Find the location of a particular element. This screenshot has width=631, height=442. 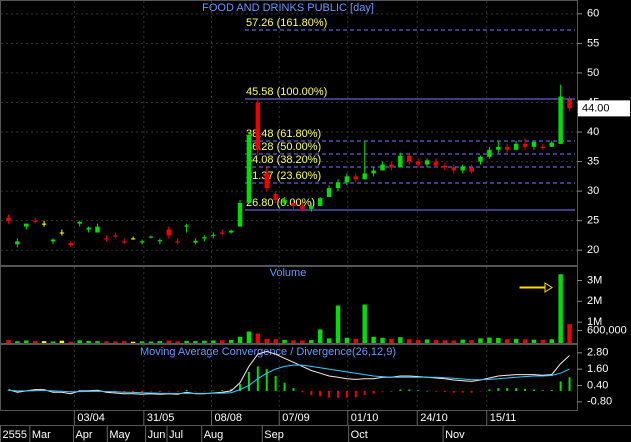

y-tick-label: 600,000 is located at coordinates (607, 330).